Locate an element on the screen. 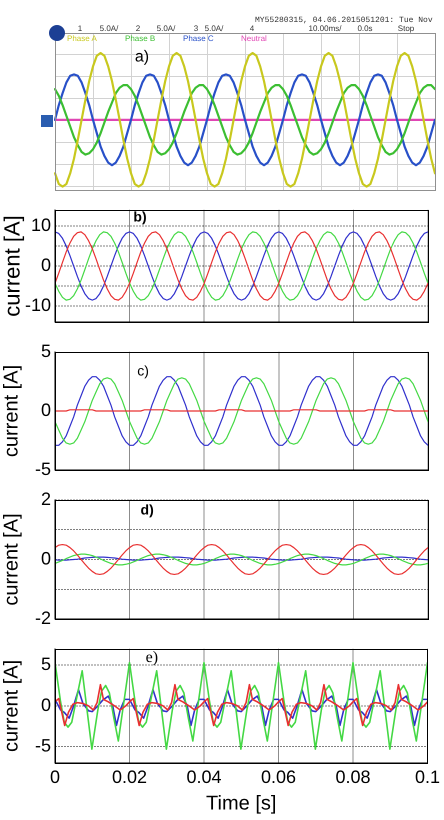 The image size is (444, 820). text: 0.0s is located at coordinates (365, 29).